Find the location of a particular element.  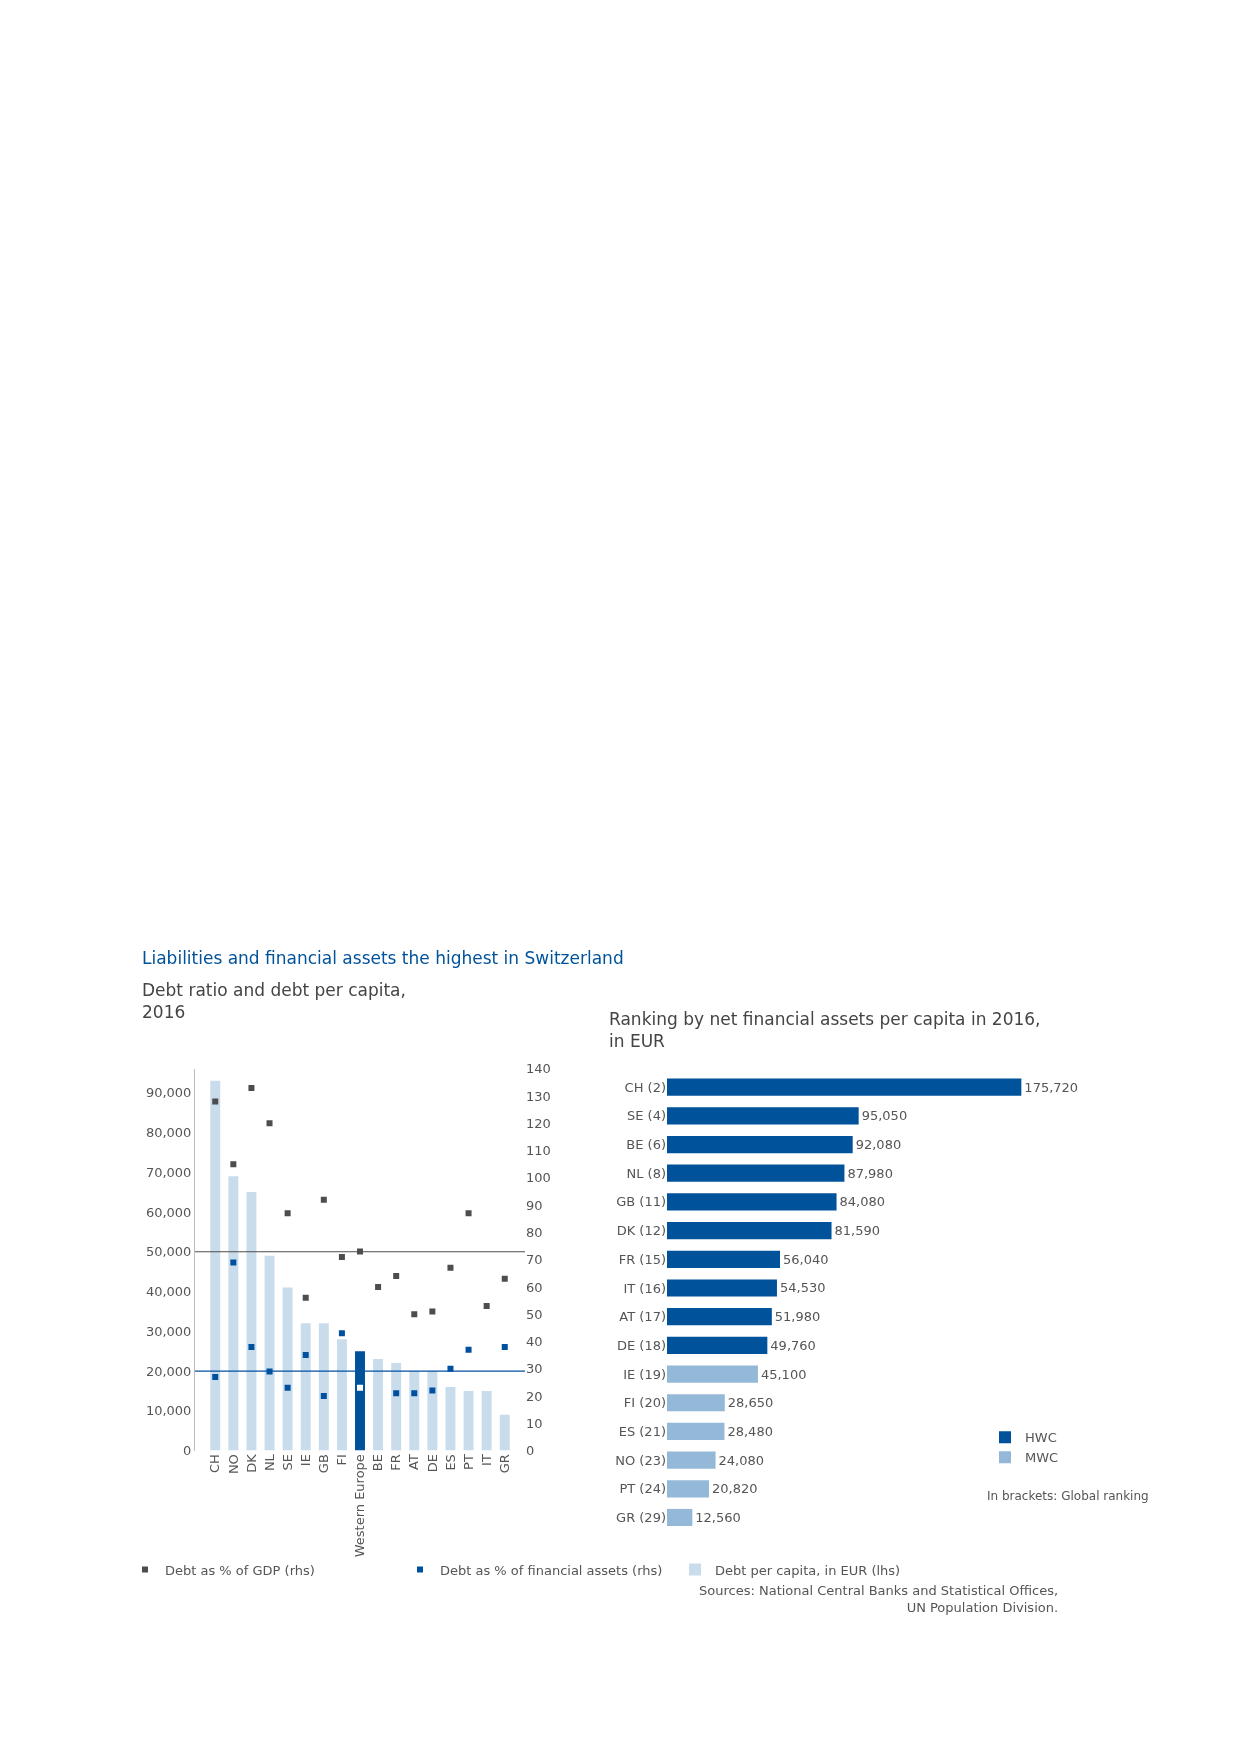

data-label: 81,590 is located at coordinates (857, 1231).